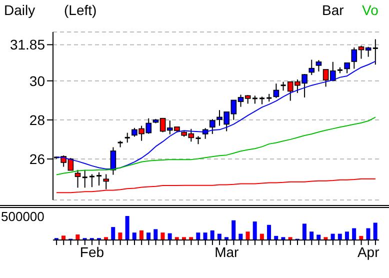 This screenshot has height=278, width=389. What do you see at coordinates (370, 10) in the screenshot?
I see `text: Vo` at bounding box center [370, 10].